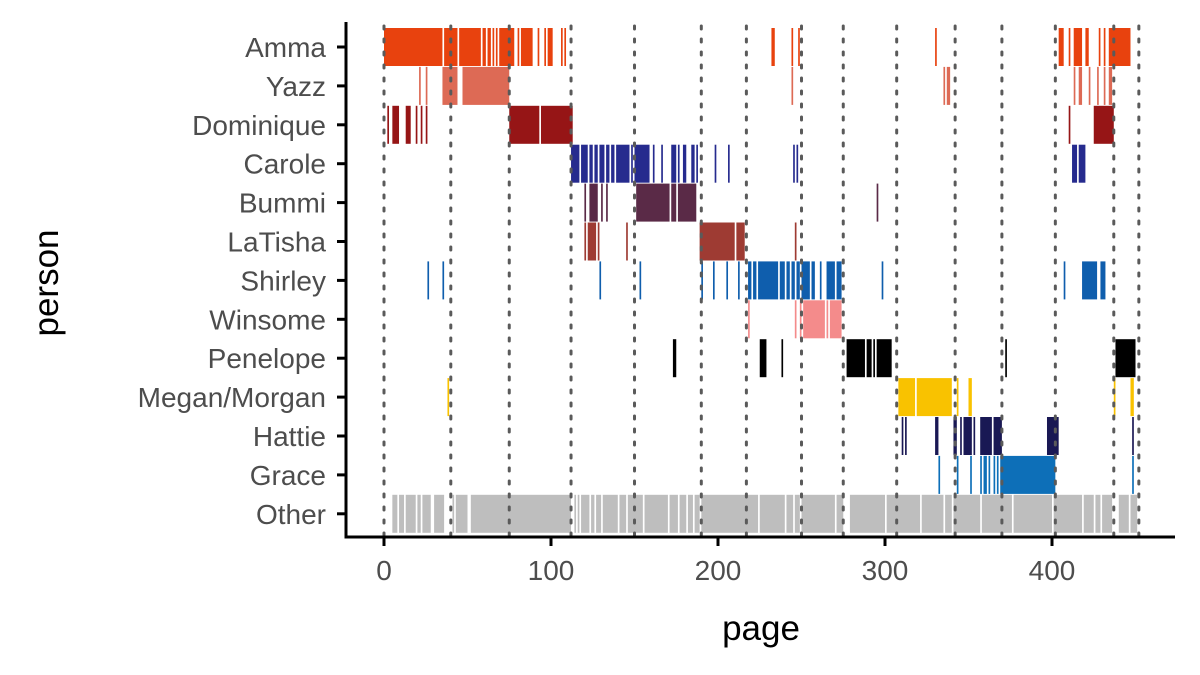  What do you see at coordinates (267, 319) in the screenshot?
I see `y-tick-label: Winsome` at bounding box center [267, 319].